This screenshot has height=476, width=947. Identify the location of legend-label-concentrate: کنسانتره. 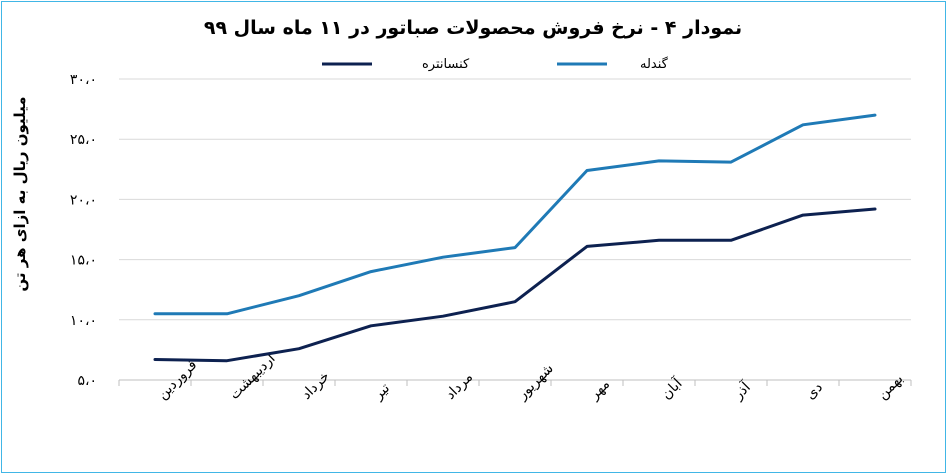
(446, 64).